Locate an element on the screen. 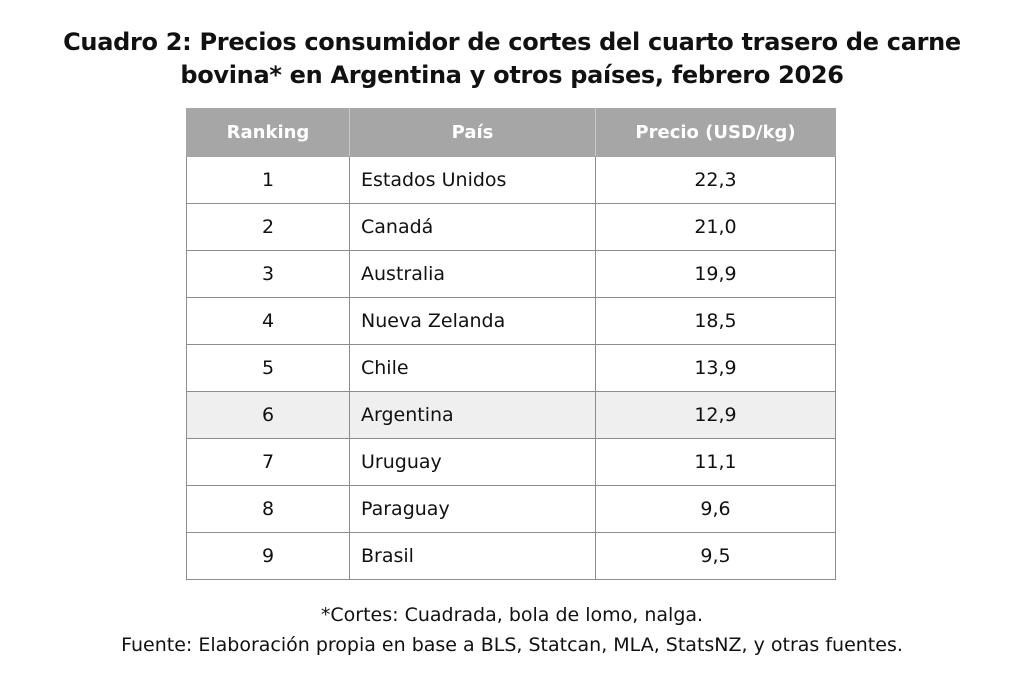  table-row: 2 Canadá 21,0 is located at coordinates (511, 227).